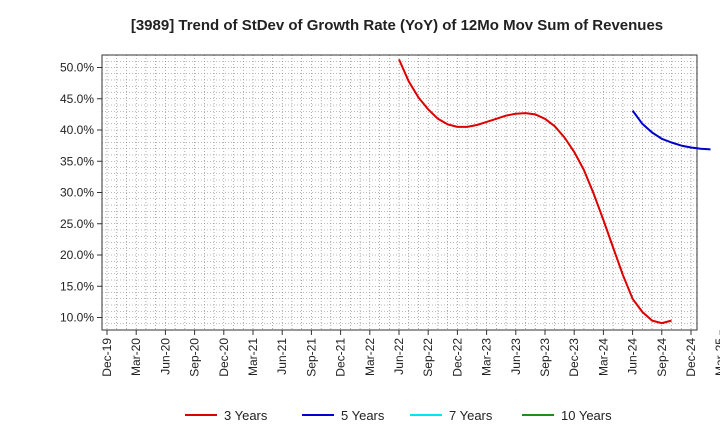 This screenshot has height=440, width=720. Describe the element at coordinates (574, 357) in the screenshot. I see `x-tick-label: Dec-23` at that location.